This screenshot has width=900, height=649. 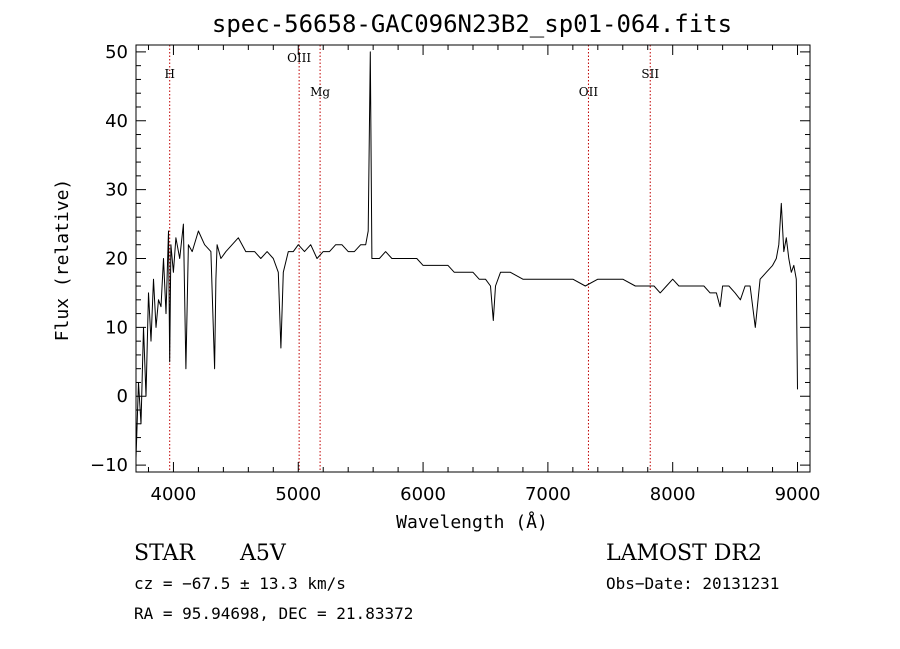 I want to click on coordinates: RA = 95.94698, DEC = 21.83372, so click(x=273, y=613).